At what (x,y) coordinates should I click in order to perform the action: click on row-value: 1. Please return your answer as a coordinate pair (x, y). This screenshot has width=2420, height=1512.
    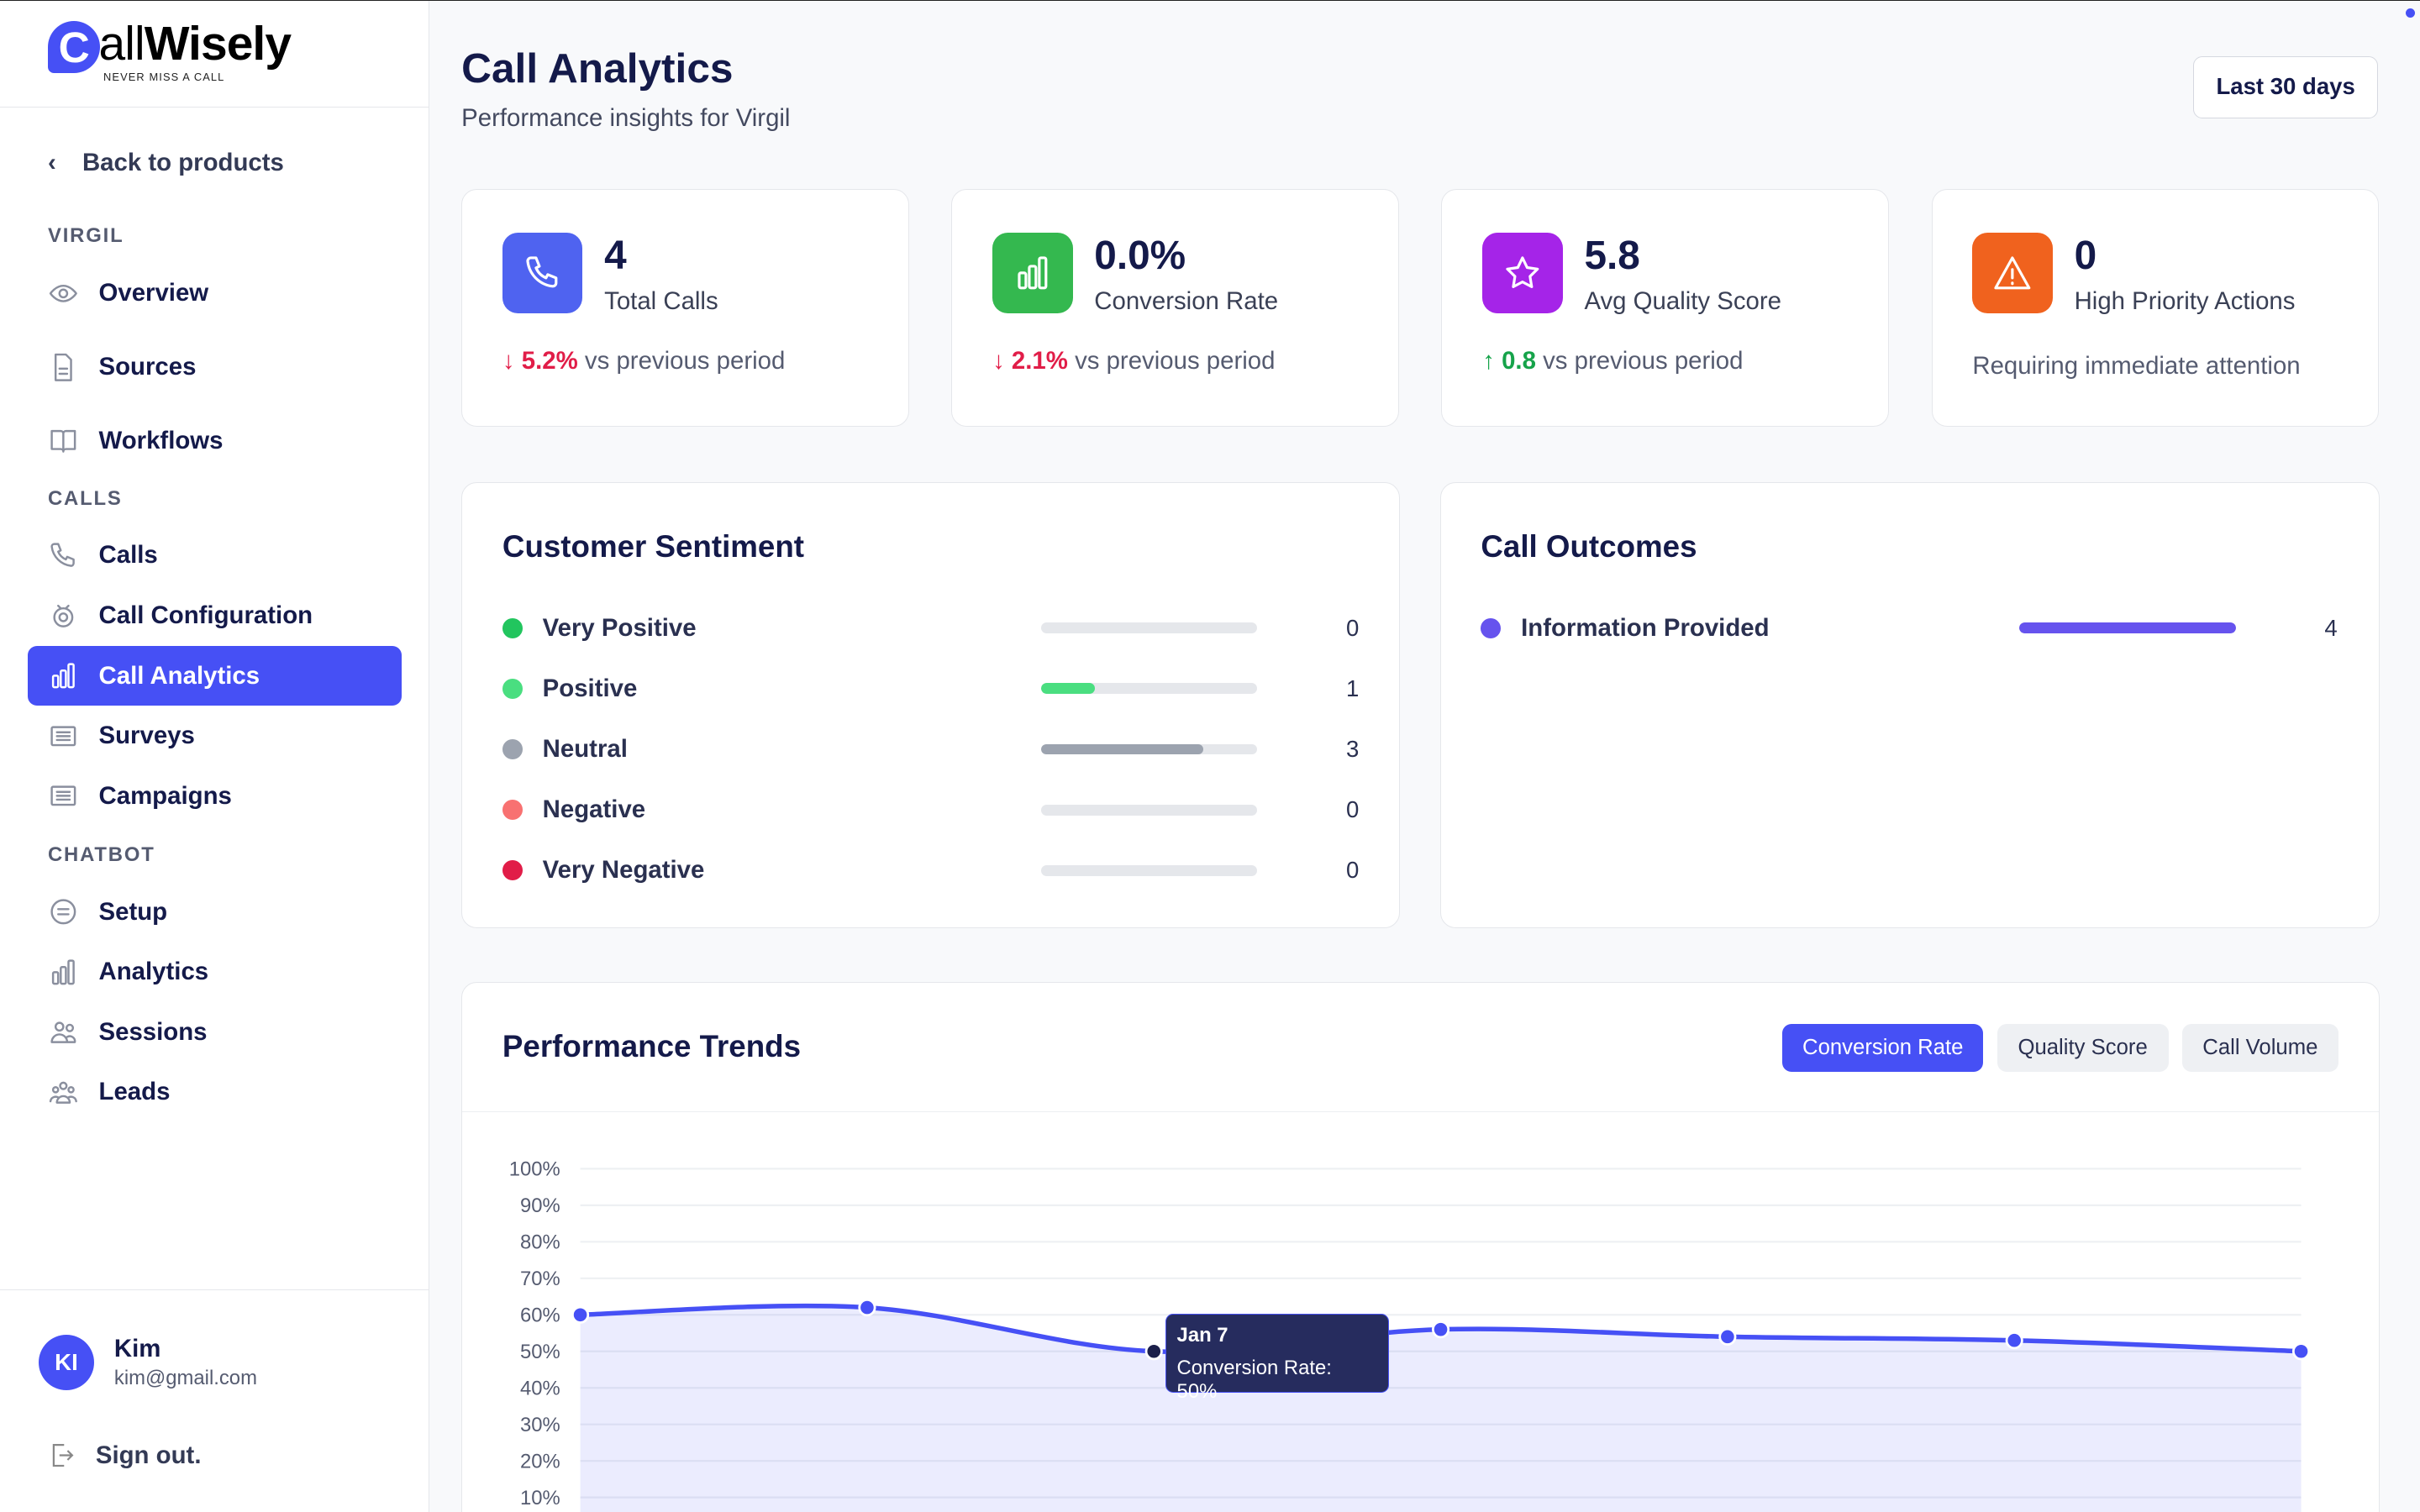
    Looking at the image, I should click on (1352, 688).